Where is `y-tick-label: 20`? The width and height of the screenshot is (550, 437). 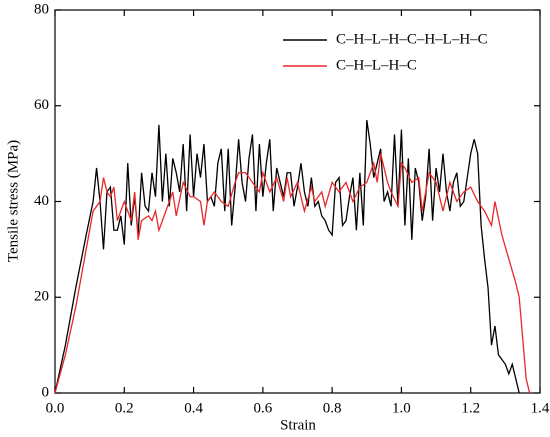 y-tick-label: 20 is located at coordinates (41, 297).